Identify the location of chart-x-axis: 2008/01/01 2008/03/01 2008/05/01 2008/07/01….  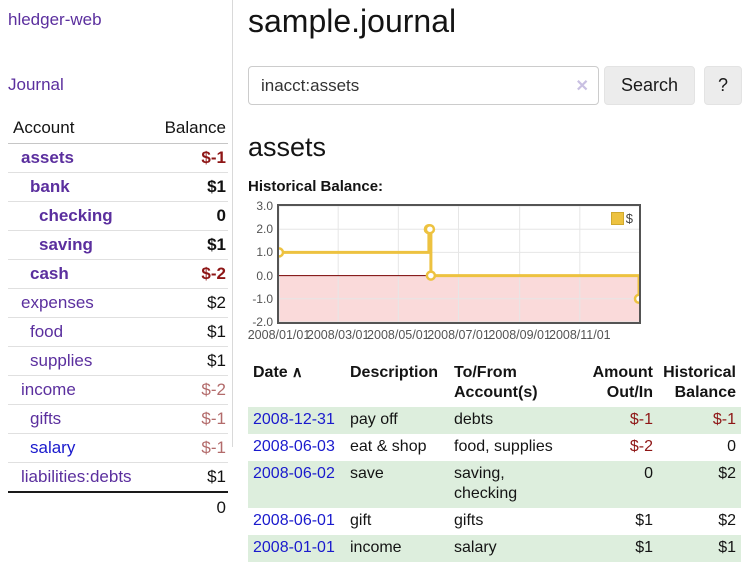
(444, 337).